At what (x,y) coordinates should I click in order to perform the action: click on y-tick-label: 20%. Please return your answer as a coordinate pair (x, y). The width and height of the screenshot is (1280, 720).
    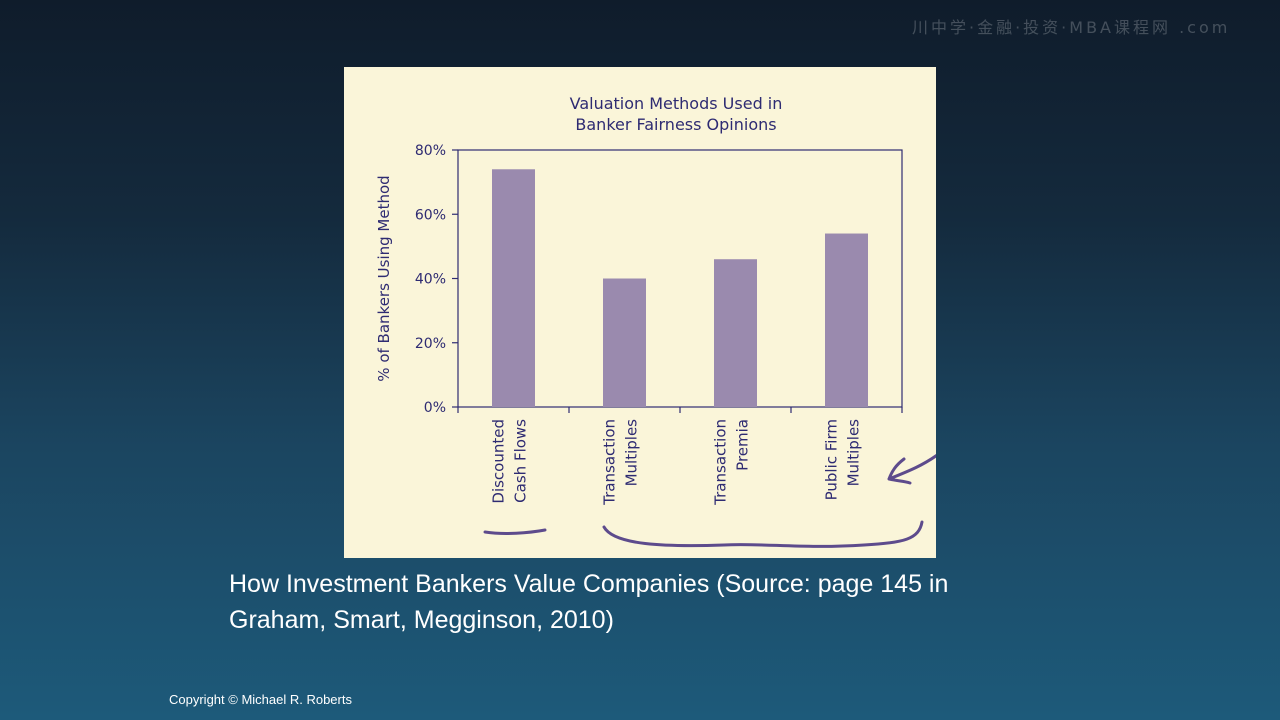
    Looking at the image, I should click on (430, 344).